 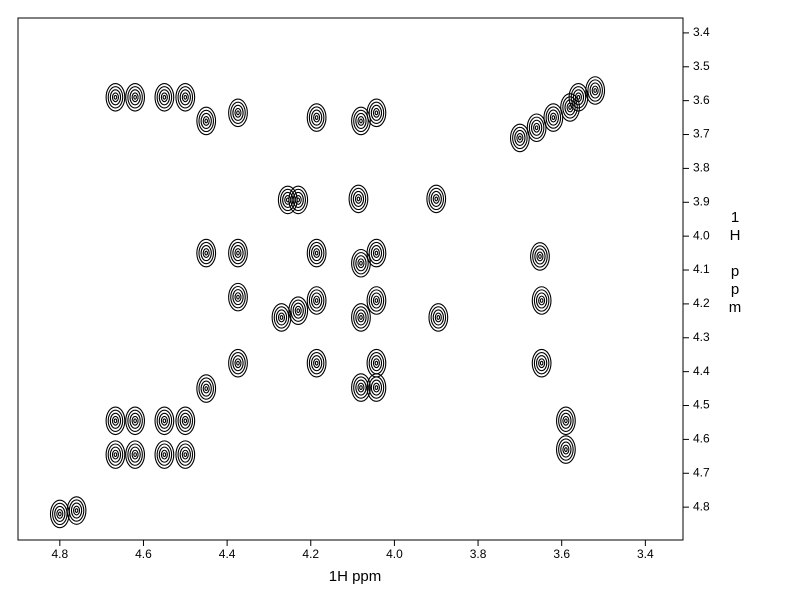 I want to click on x-tick-label: 3.4, so click(x=645, y=554).